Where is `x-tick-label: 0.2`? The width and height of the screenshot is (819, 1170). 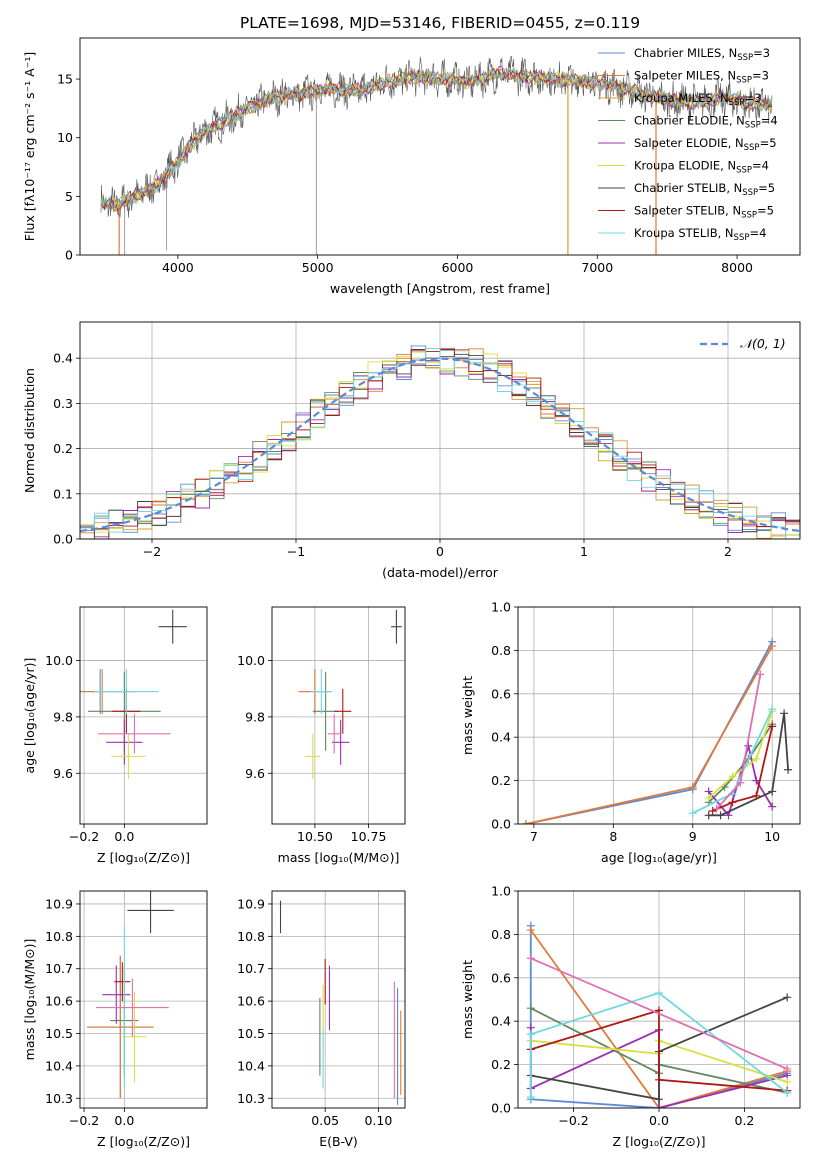
x-tick-label: 0.2 is located at coordinates (745, 1120).